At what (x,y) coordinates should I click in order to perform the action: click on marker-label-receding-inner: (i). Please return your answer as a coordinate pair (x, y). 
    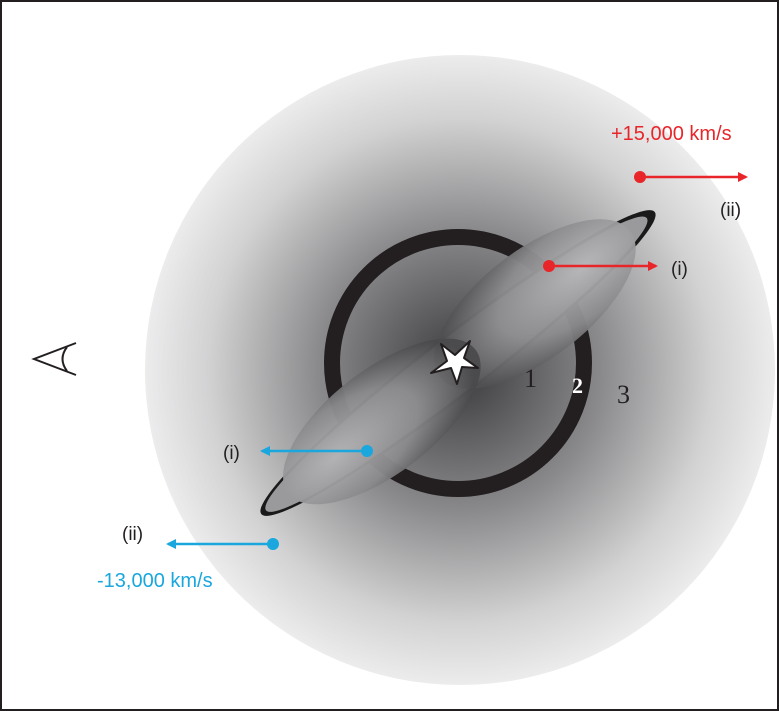
    Looking at the image, I should click on (679, 269).